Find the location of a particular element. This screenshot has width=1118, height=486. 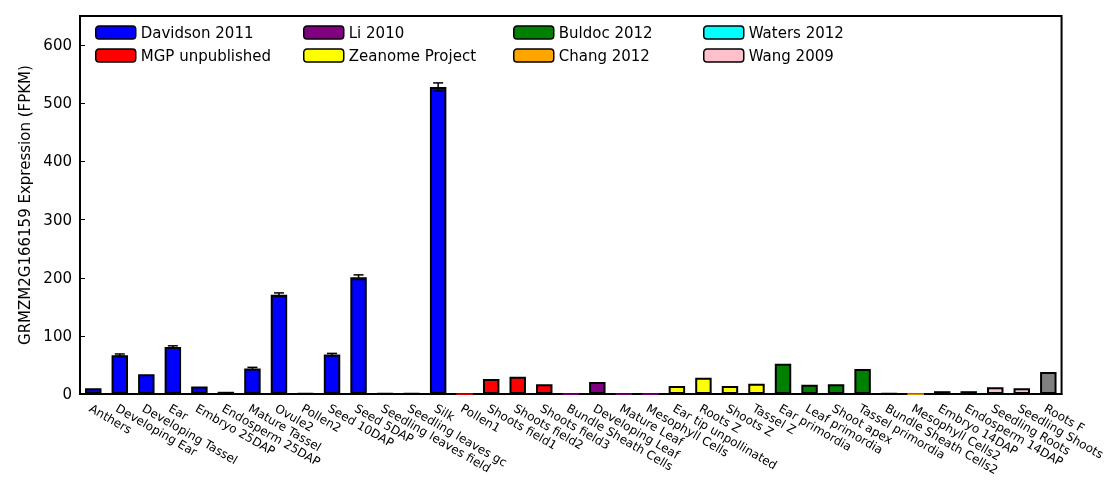

y-tick-label: 100 is located at coordinates (57, 335).